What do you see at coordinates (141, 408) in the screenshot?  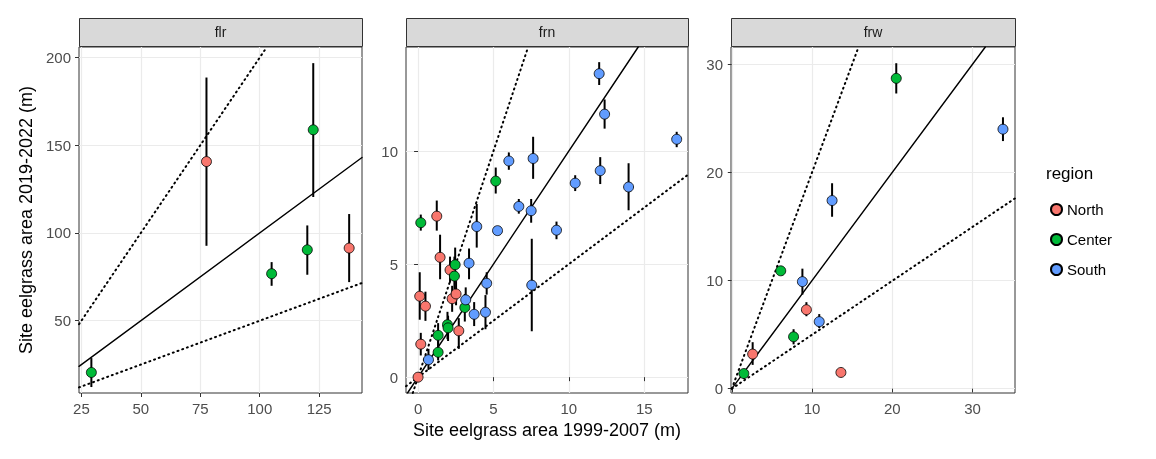 I see `x-tick-label: 50` at bounding box center [141, 408].